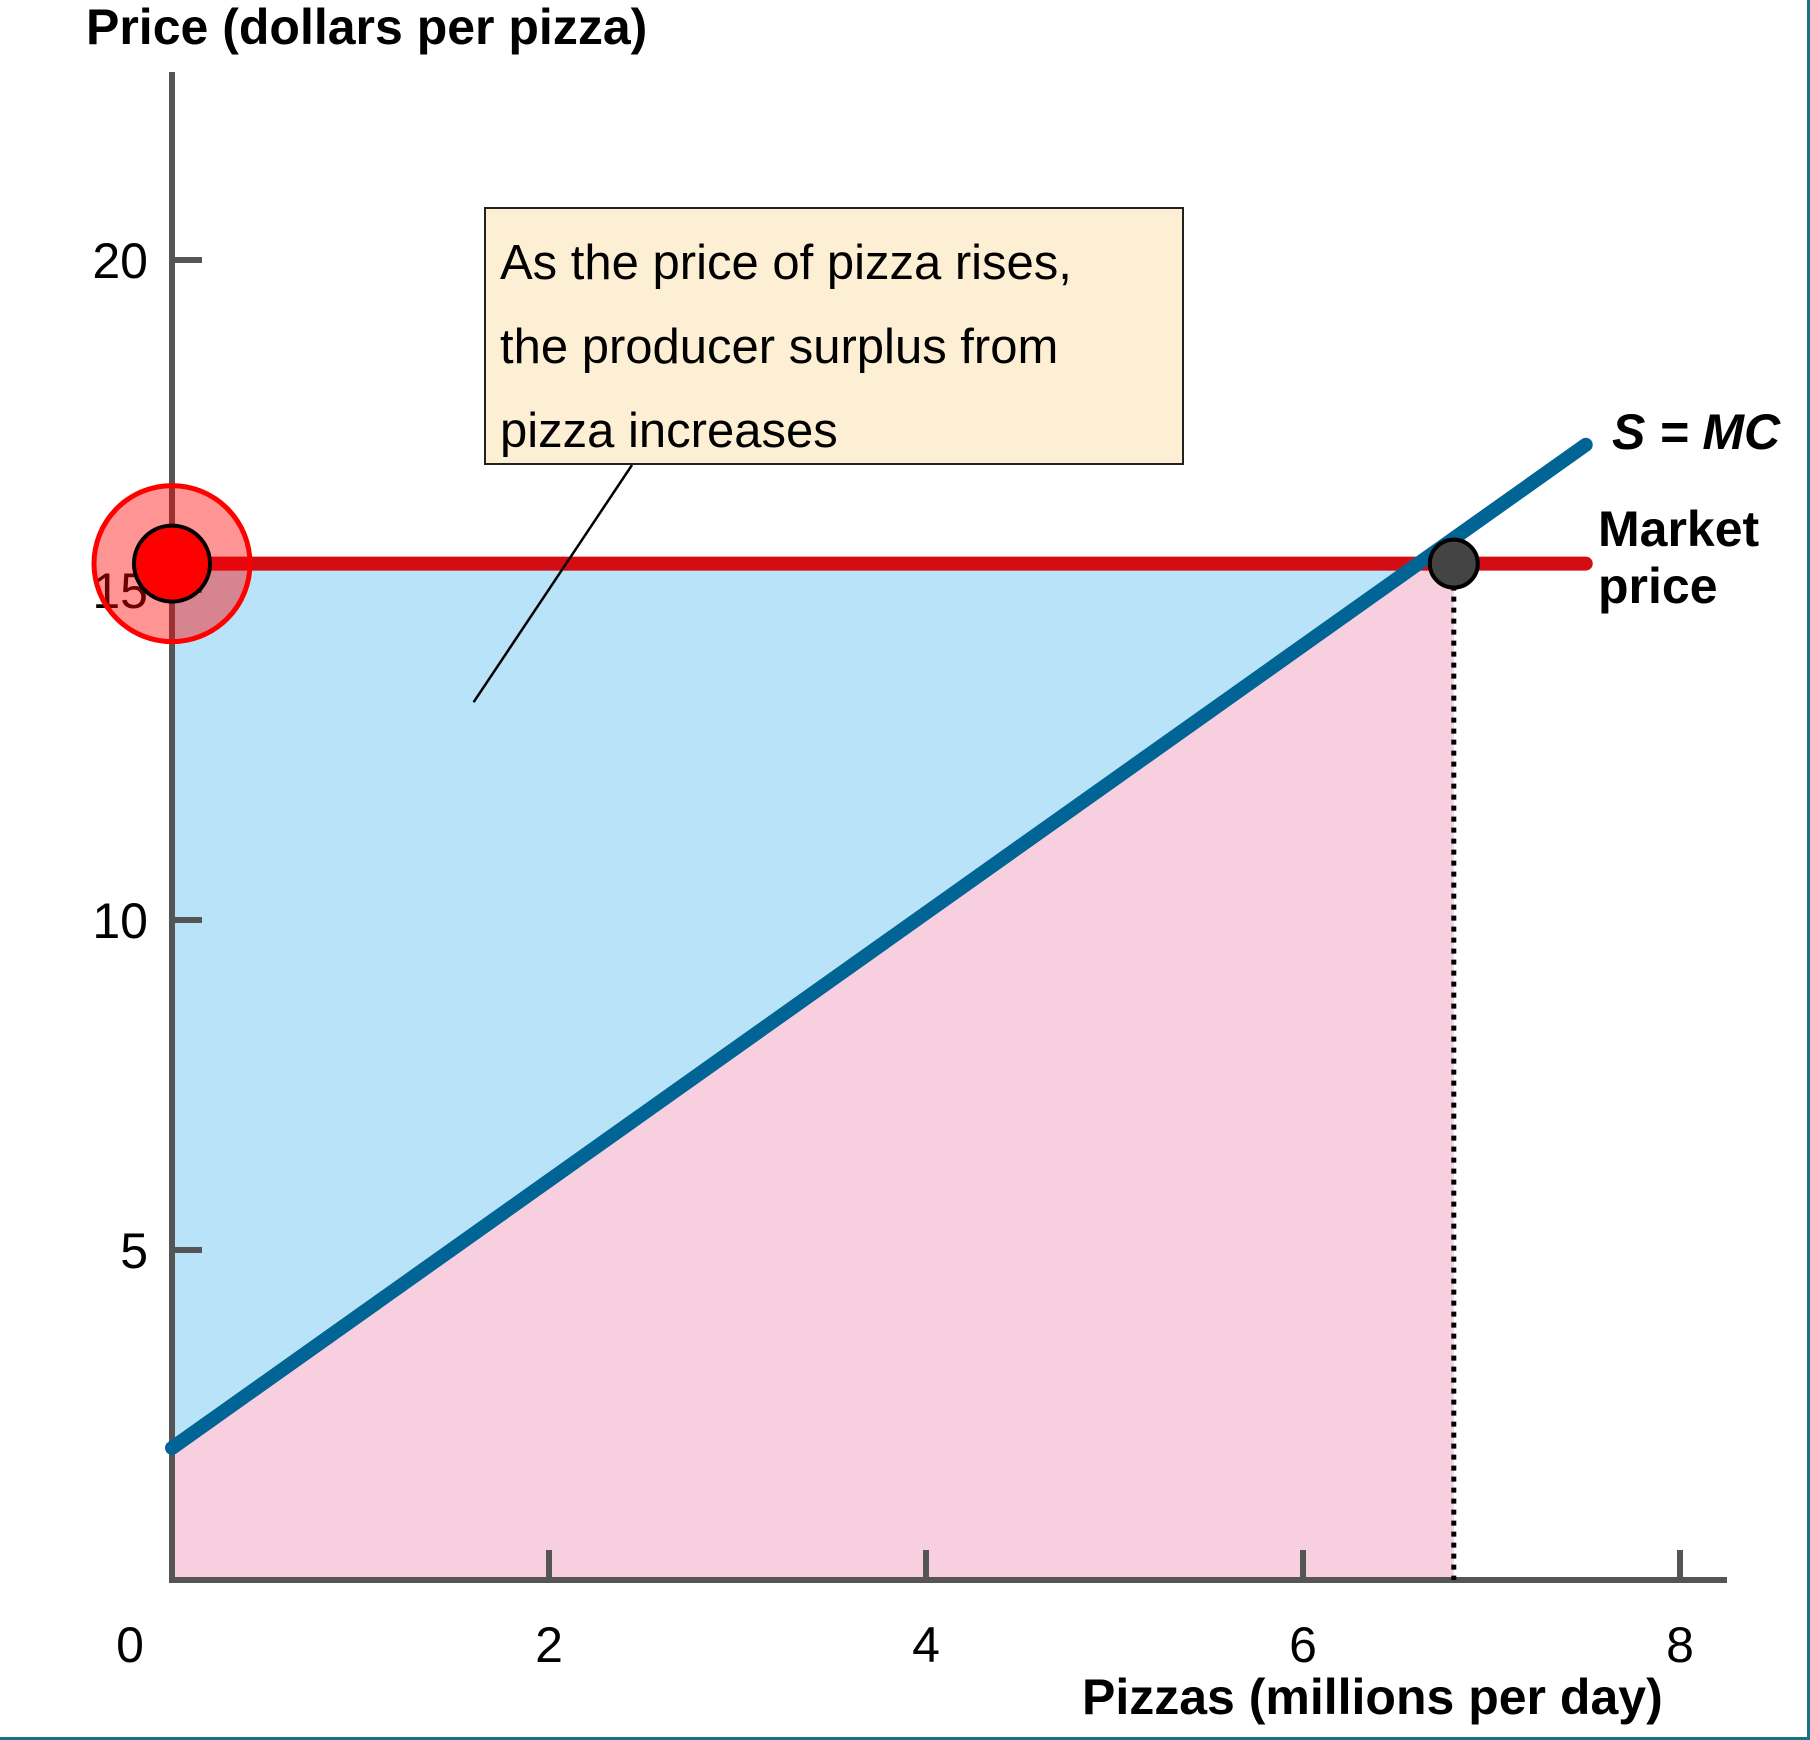 The width and height of the screenshot is (1810, 1740). What do you see at coordinates (1453, 563) in the screenshot?
I see `equilibrium-point` at bounding box center [1453, 563].